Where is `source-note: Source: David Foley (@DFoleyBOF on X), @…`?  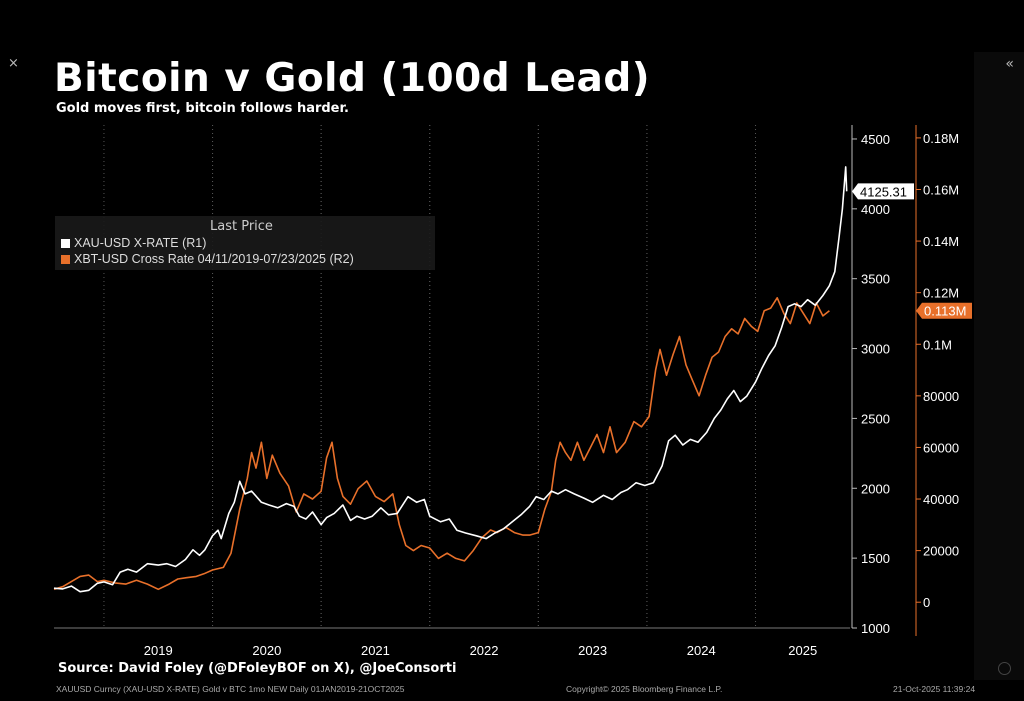 source-note: Source: David Foley (@DFoleyBOF on X), @… is located at coordinates (257, 668).